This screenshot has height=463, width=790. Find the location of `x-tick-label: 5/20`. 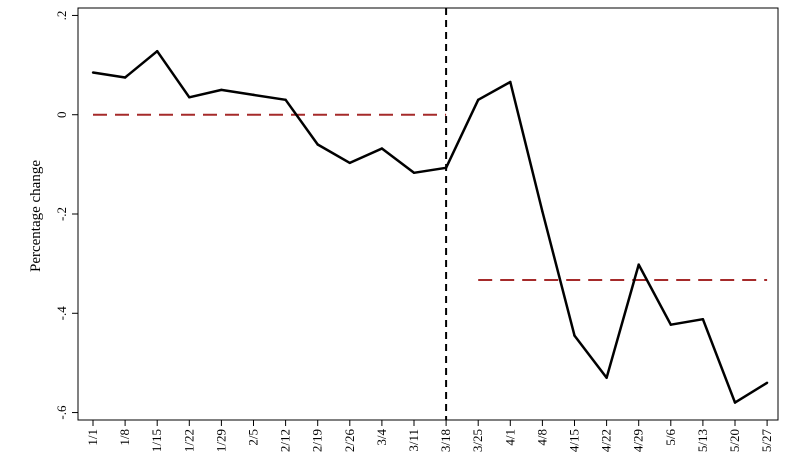

x-tick-label: 5/20 is located at coordinates (734, 440).